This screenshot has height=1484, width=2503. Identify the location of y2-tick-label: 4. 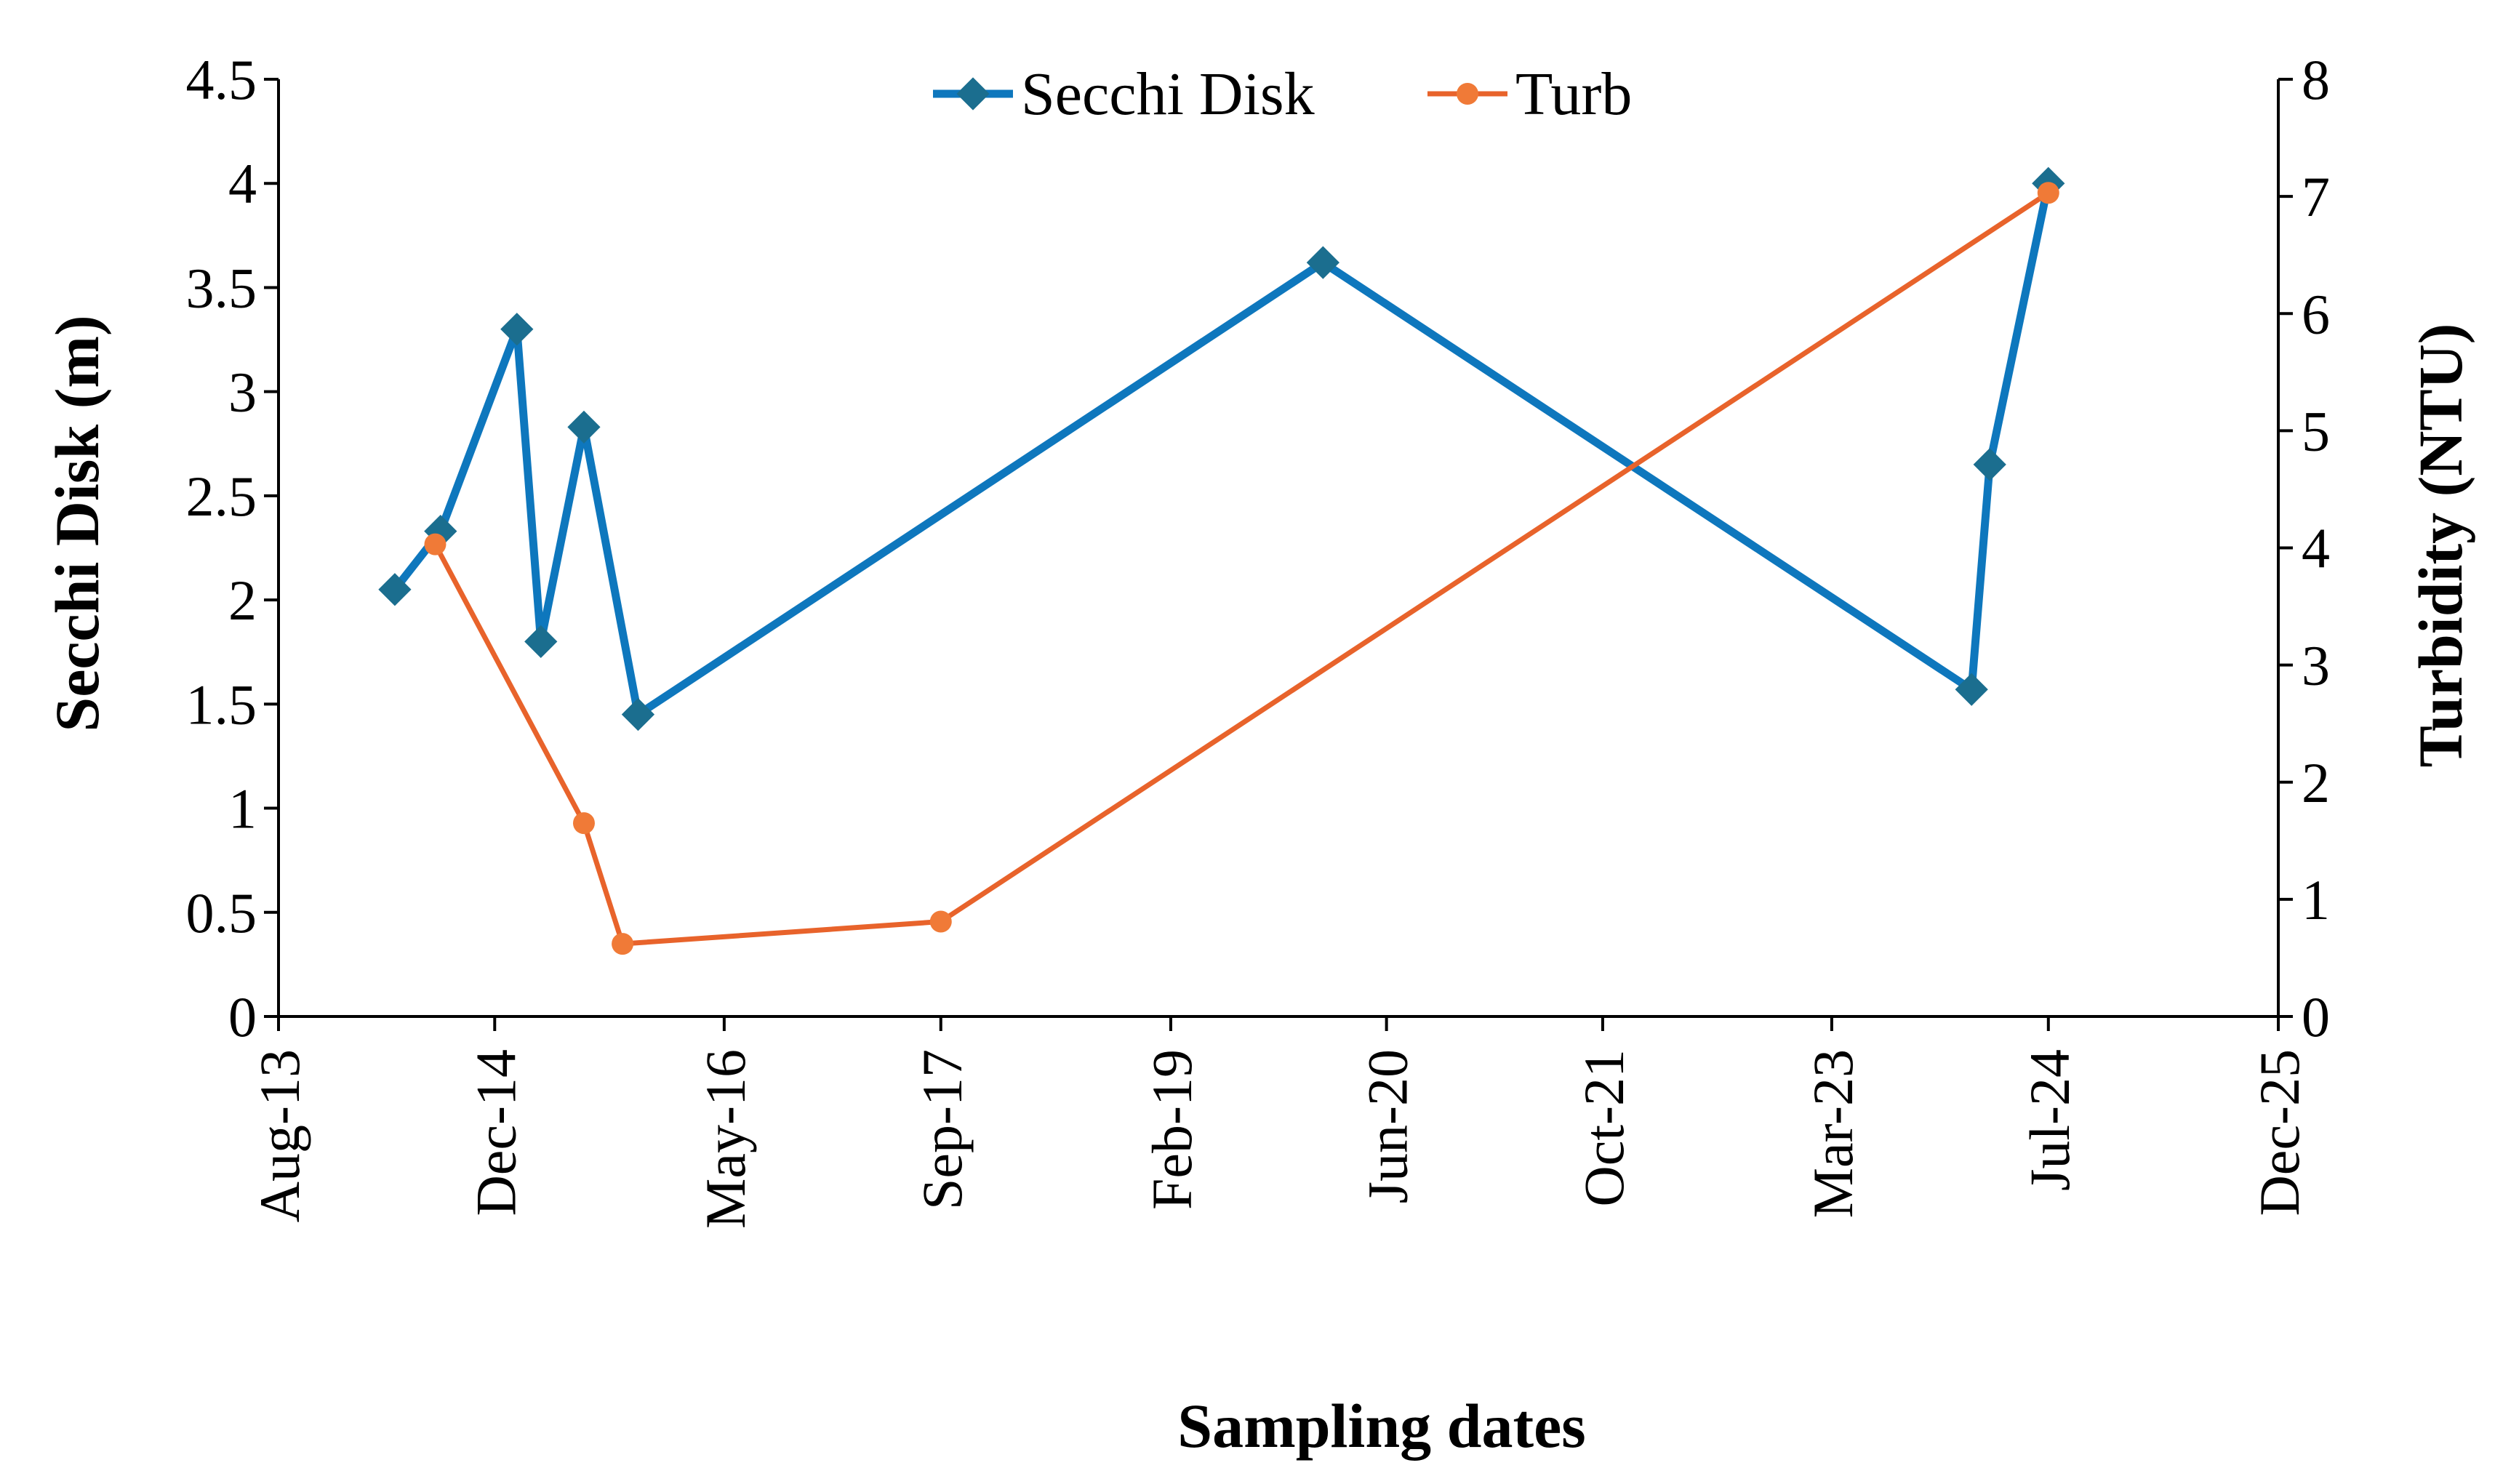
(2316, 548).